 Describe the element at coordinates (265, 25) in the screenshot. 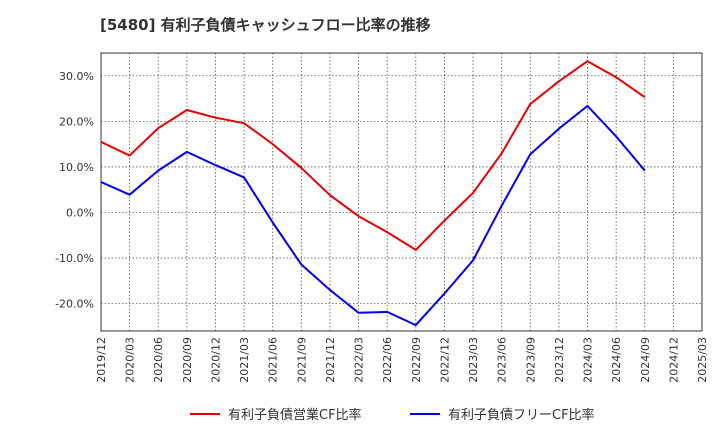

I see `chart-title: [5480] 有利子負債キャッシュフロー比率の推移` at that location.